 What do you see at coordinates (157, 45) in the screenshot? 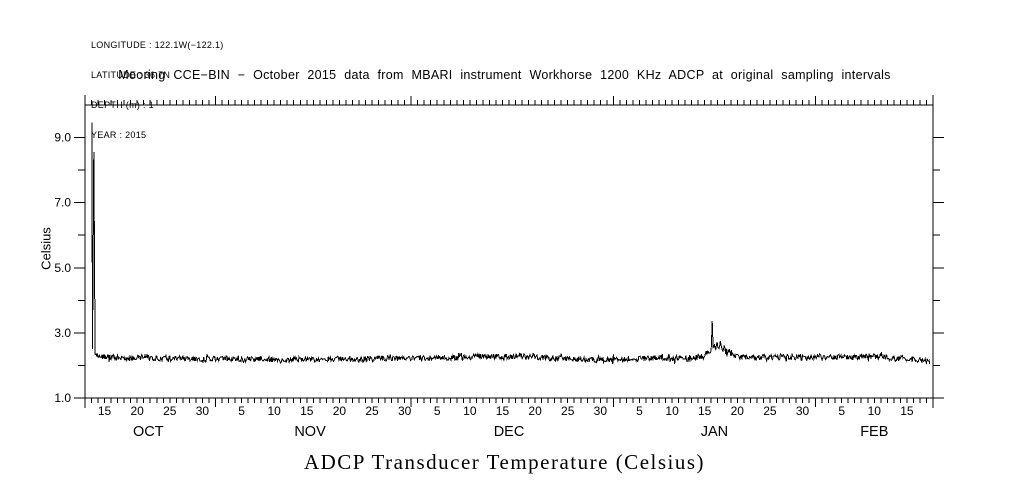
I see `metadata-longitude: LONGITUDE : 122.1W(−122.1)` at bounding box center [157, 45].